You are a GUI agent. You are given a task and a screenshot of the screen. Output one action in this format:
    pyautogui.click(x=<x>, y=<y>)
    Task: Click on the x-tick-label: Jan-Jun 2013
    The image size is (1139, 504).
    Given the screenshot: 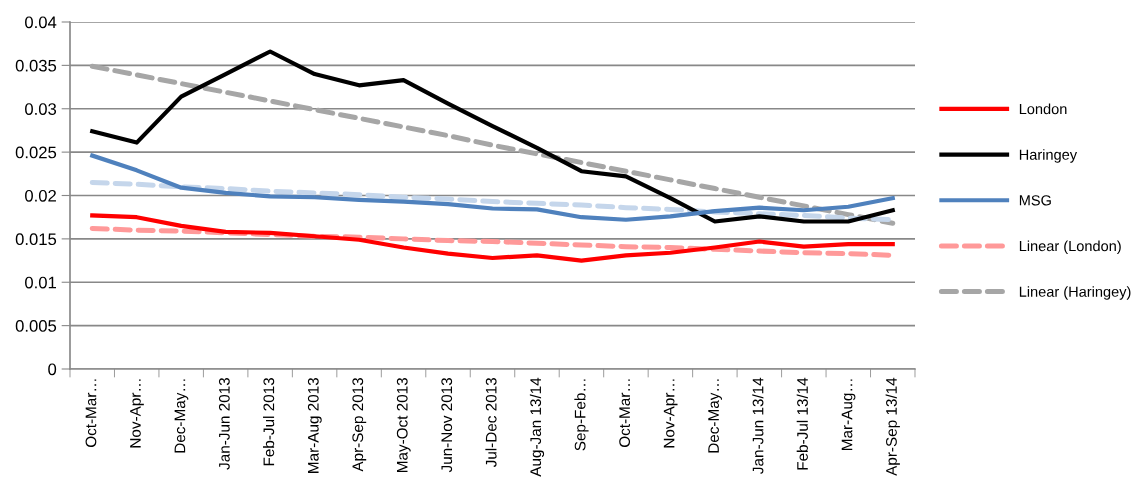 What is the action you would take?
    pyautogui.click(x=224, y=424)
    